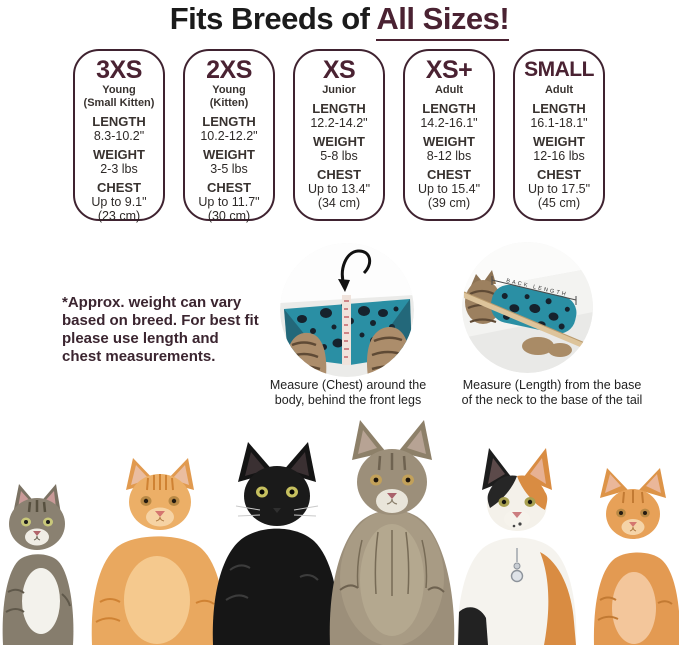 The image size is (679, 645). Describe the element at coordinates (229, 70) in the screenshot. I see `size-label: 2XS` at that location.